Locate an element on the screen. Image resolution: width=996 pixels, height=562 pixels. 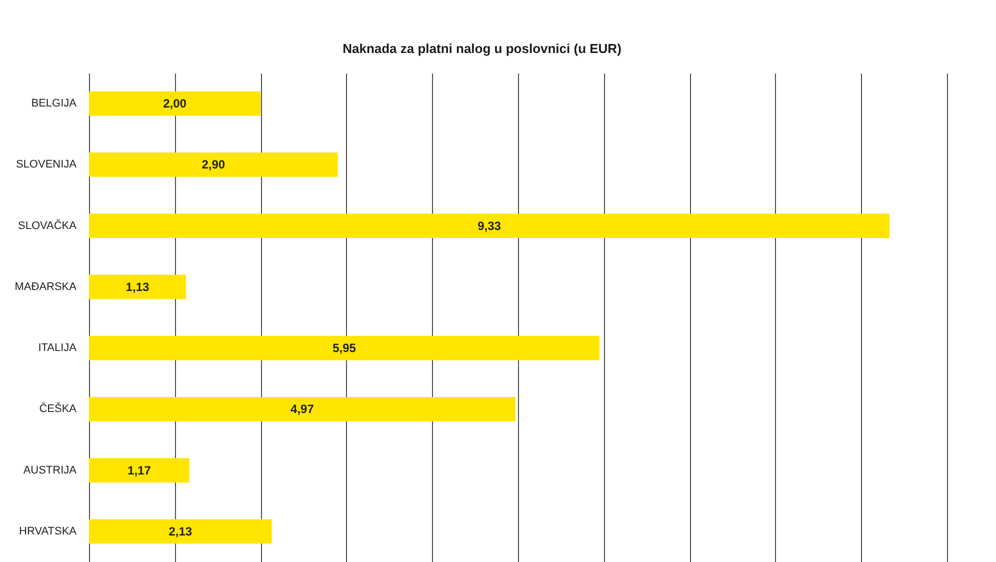
data-label: 2,13 is located at coordinates (180, 531).